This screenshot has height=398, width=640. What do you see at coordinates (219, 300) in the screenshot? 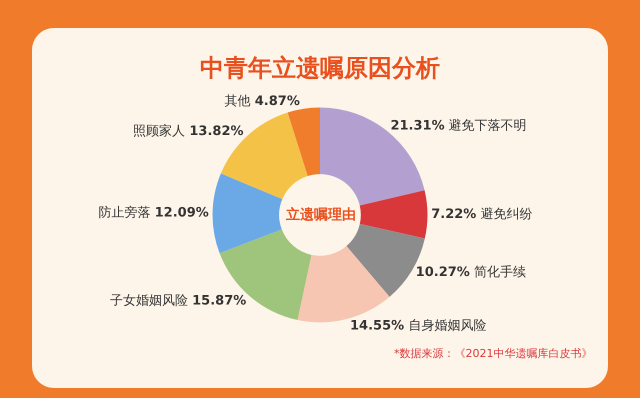
I see `data-label: 15.87%` at bounding box center [219, 300].